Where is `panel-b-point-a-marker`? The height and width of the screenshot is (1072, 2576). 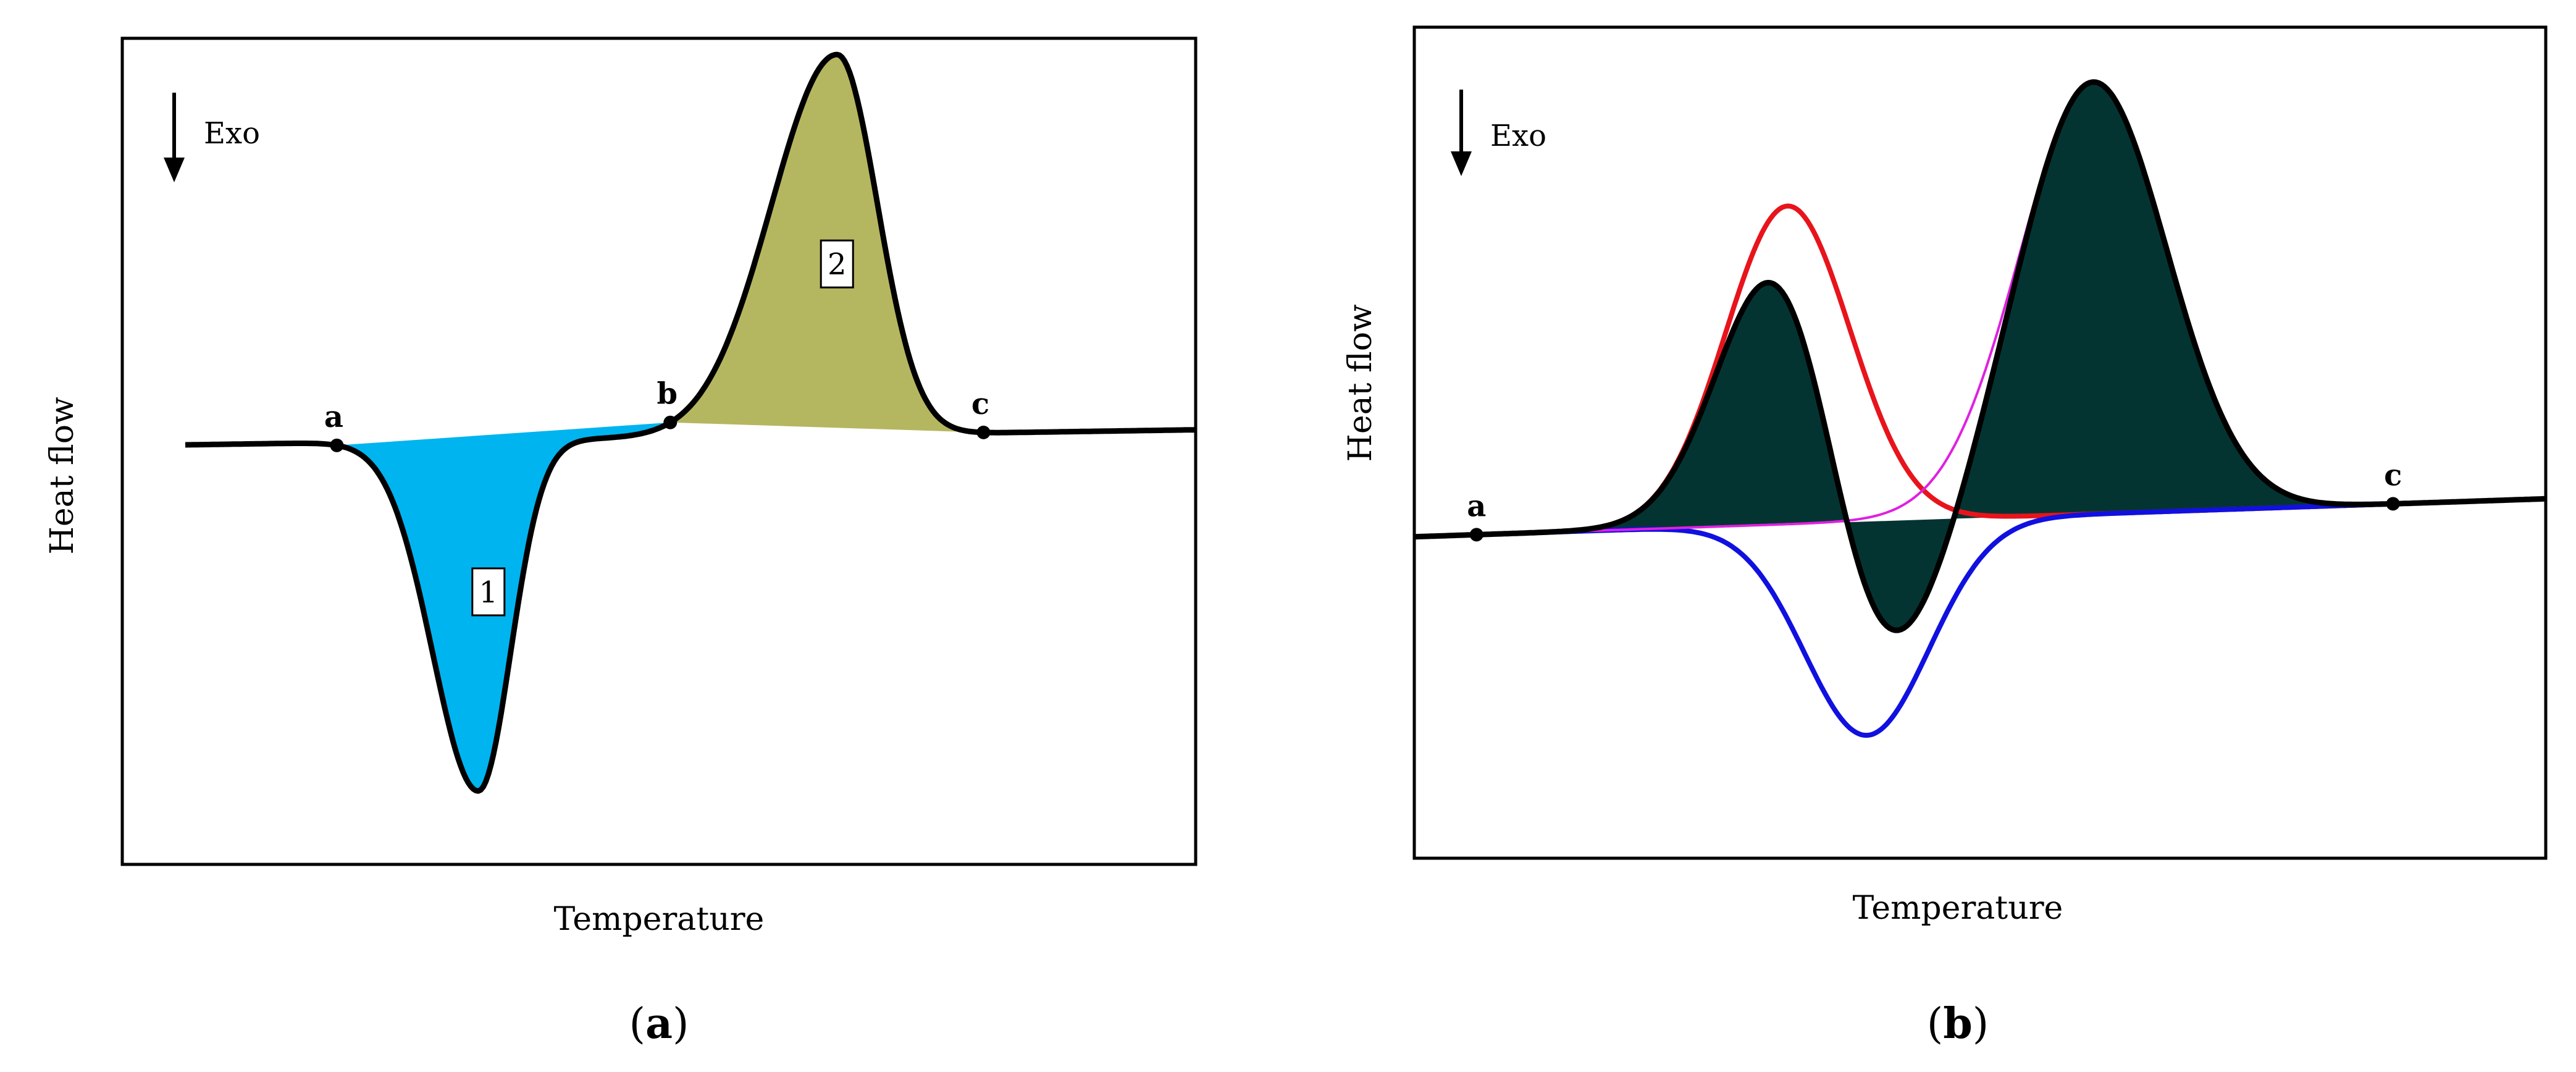
panel-b-point-a-marker is located at coordinates (1476, 535).